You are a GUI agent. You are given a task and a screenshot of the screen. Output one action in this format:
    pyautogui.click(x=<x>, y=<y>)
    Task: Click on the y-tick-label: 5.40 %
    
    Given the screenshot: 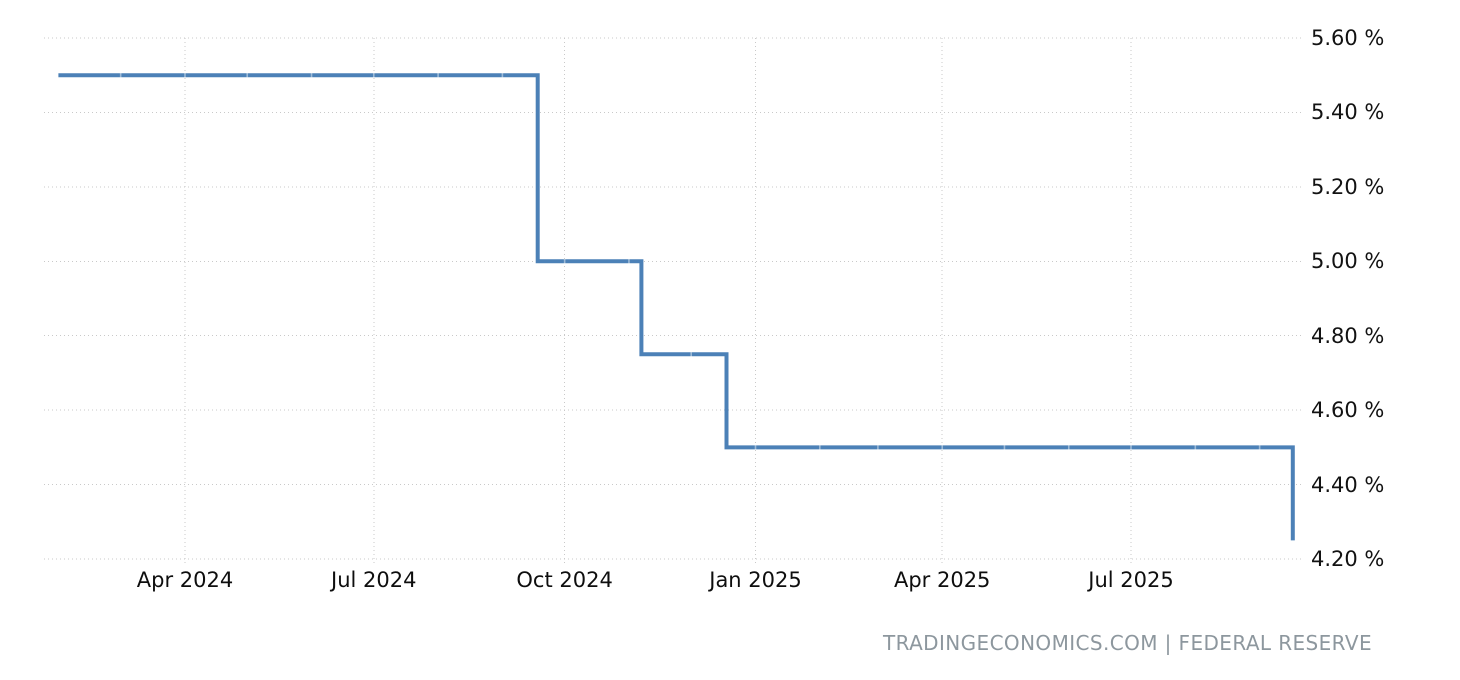 What is the action you would take?
    pyautogui.click(x=1348, y=112)
    